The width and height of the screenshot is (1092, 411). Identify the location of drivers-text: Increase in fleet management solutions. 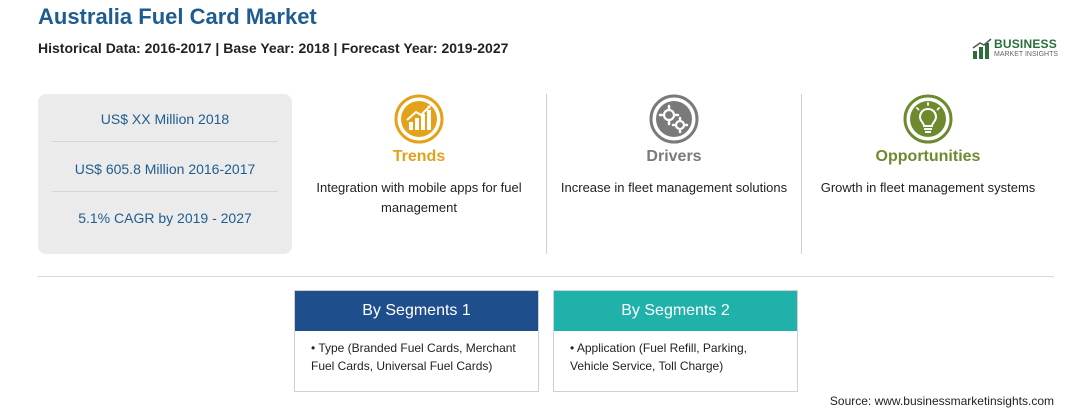
(674, 187).